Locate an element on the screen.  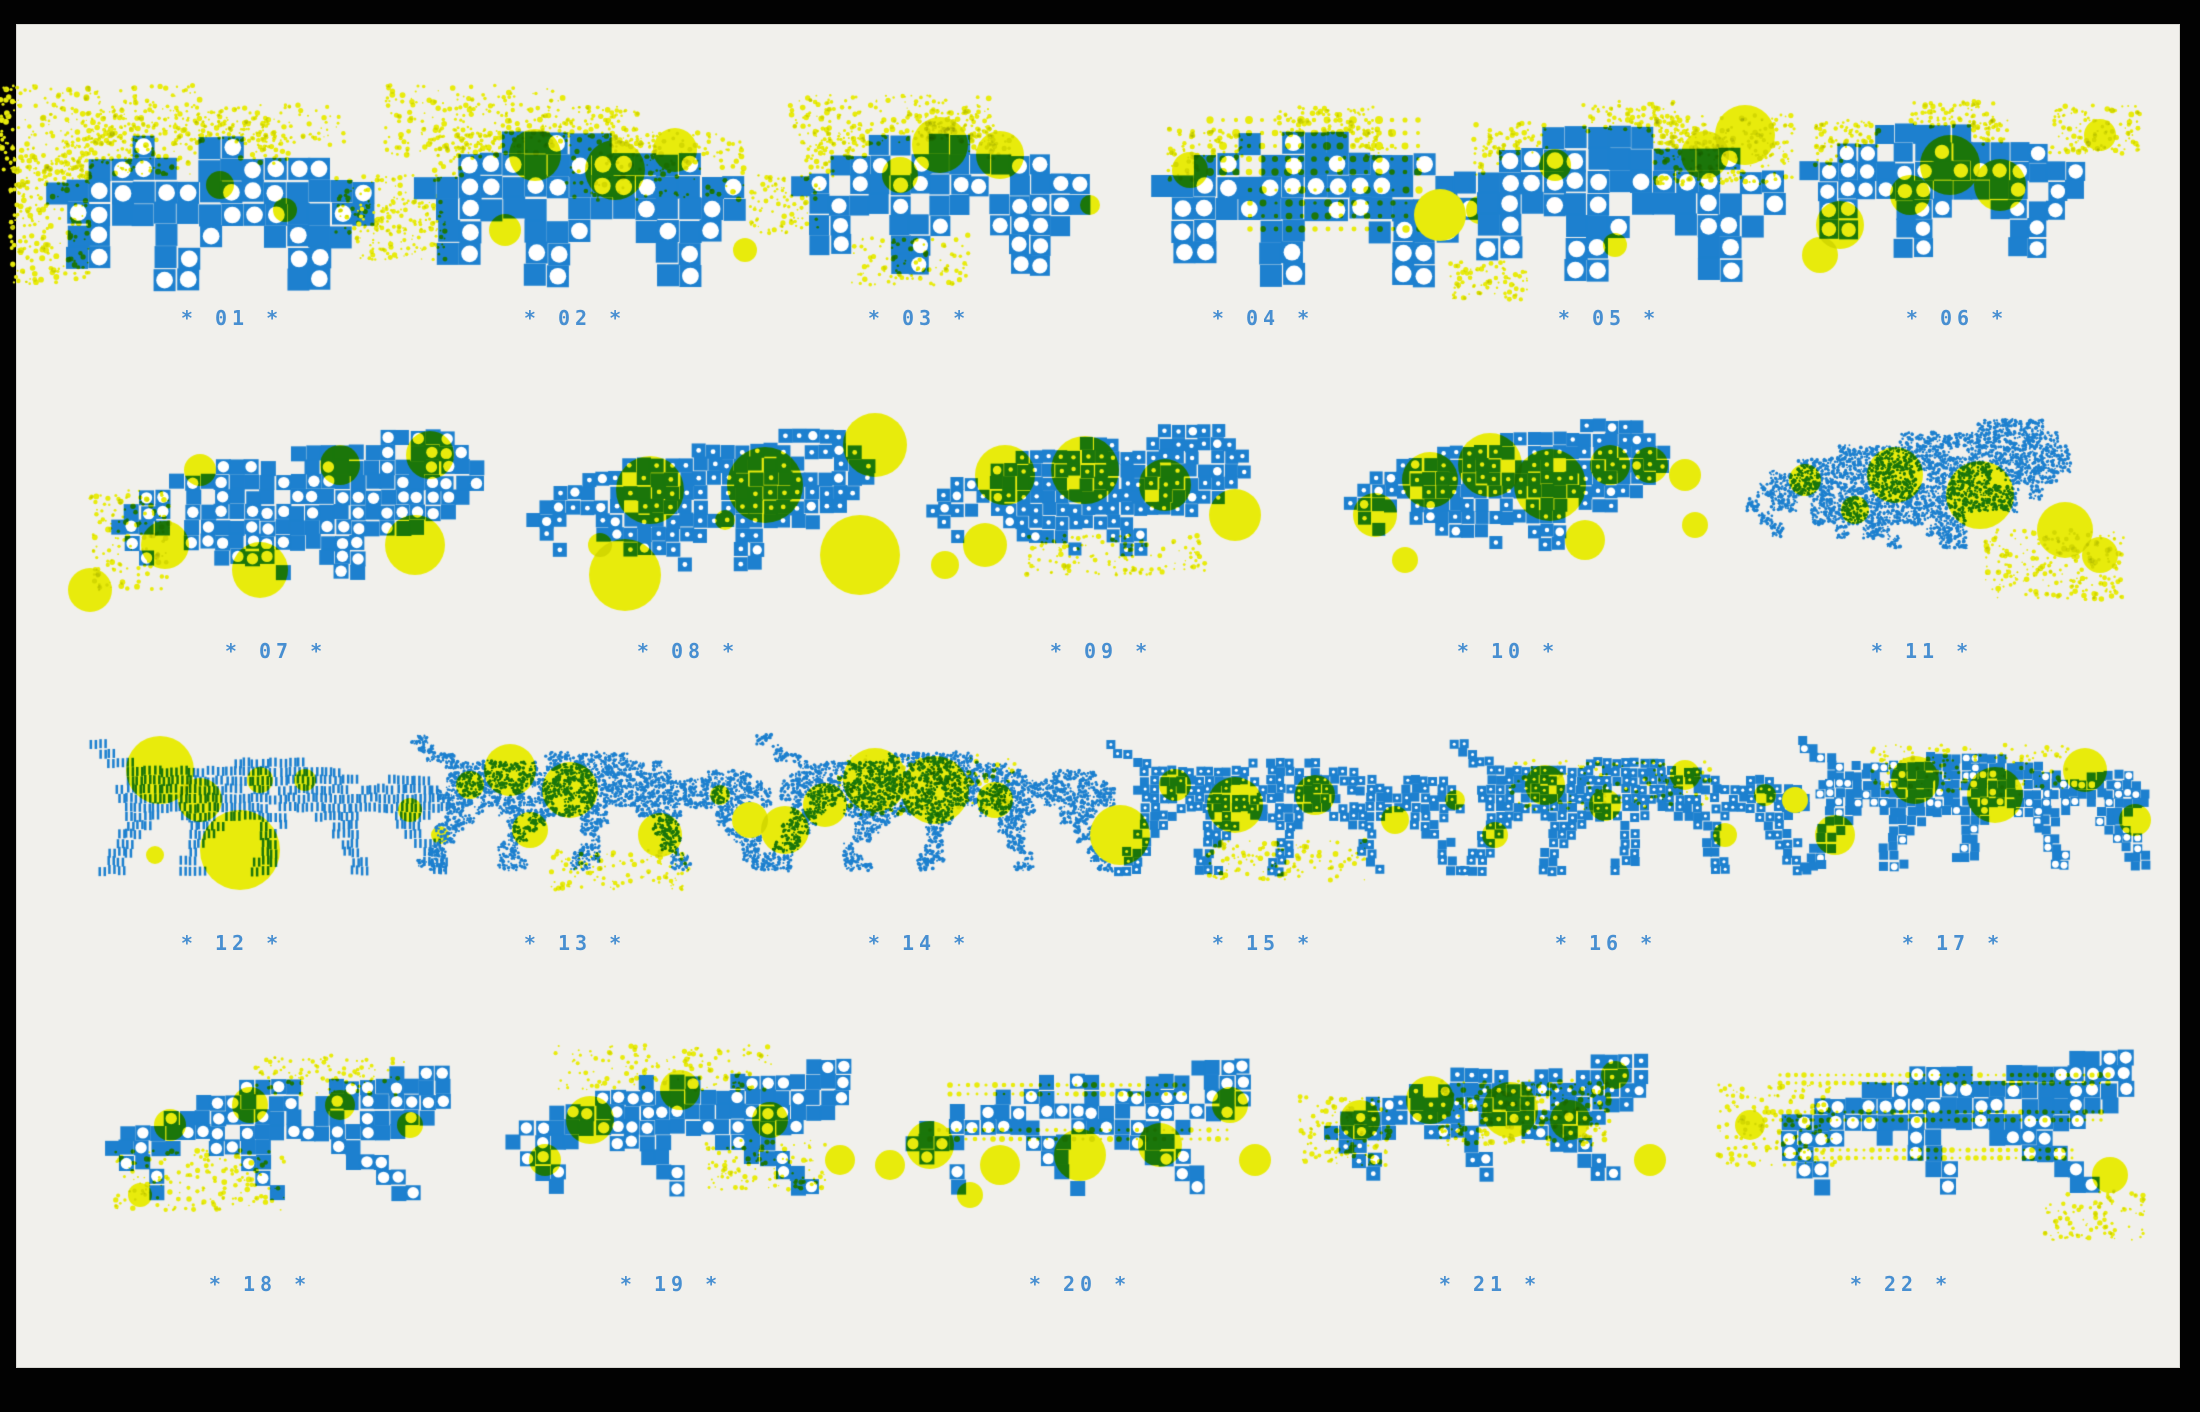
frame-label: * 15 * is located at coordinates (1263, 943).